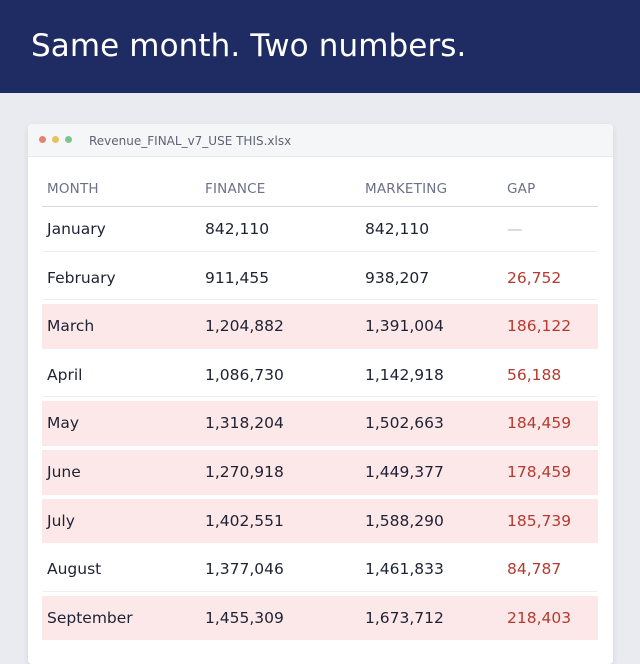  What do you see at coordinates (68, 139) in the screenshot?
I see `maximize-window-icon` at bounding box center [68, 139].